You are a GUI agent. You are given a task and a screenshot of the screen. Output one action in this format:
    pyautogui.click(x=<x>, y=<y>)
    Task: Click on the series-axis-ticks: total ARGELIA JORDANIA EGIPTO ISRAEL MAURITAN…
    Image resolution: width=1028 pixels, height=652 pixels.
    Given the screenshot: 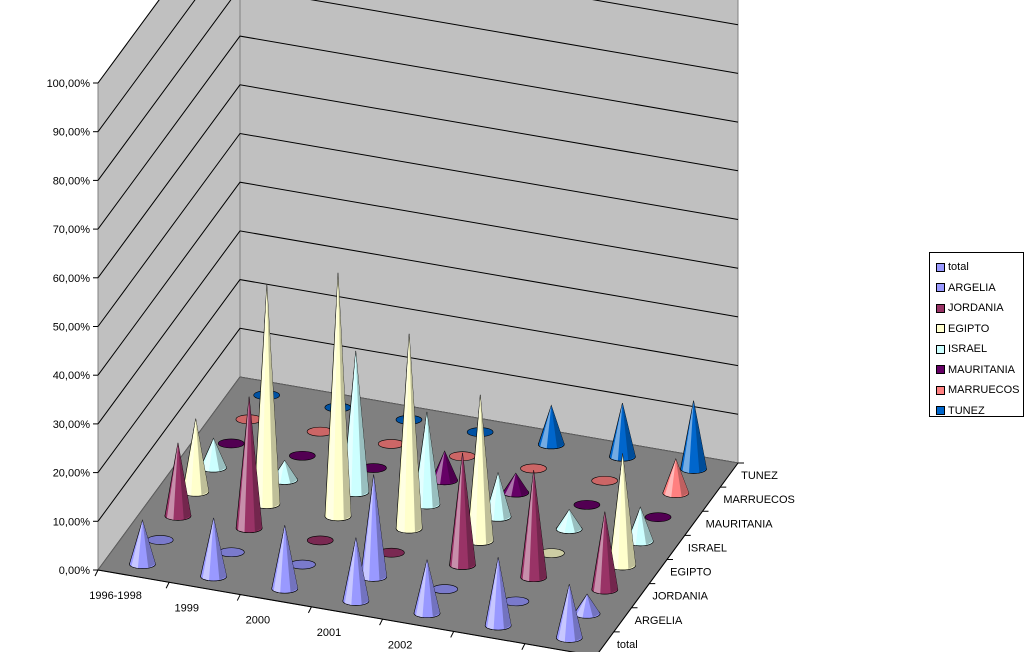 What is the action you would take?
    pyautogui.click(x=696, y=557)
    